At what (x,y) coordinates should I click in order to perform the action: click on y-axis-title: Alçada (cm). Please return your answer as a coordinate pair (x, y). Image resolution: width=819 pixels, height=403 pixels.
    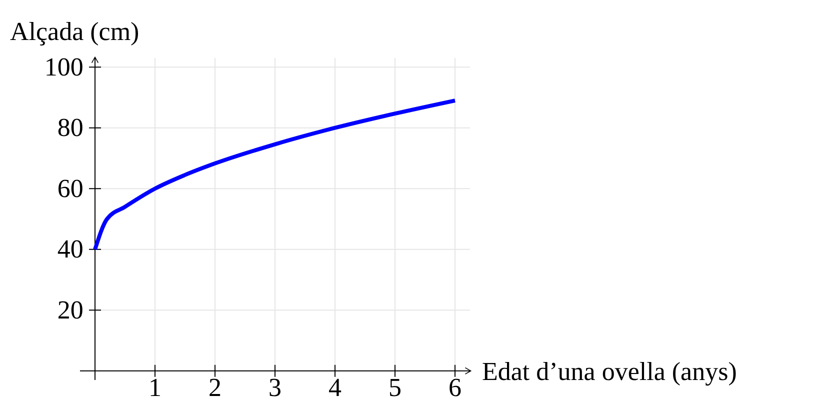
    Looking at the image, I should click on (75, 31).